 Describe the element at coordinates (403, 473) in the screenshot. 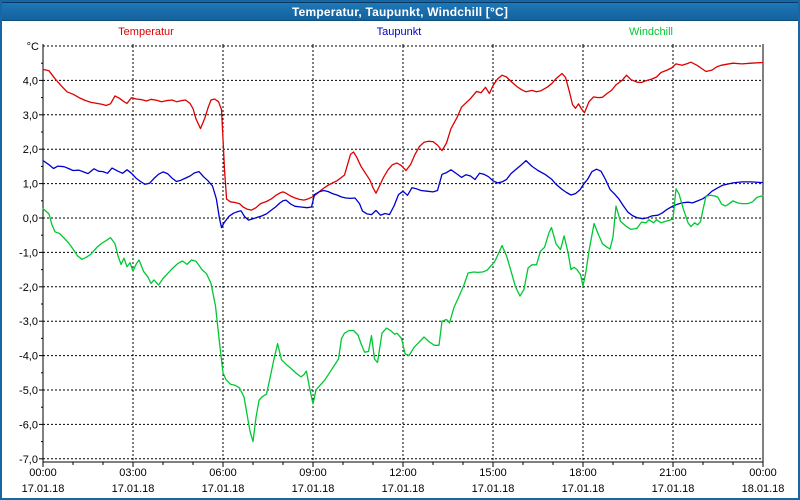

I see `x-tick-time: 12:00` at that location.